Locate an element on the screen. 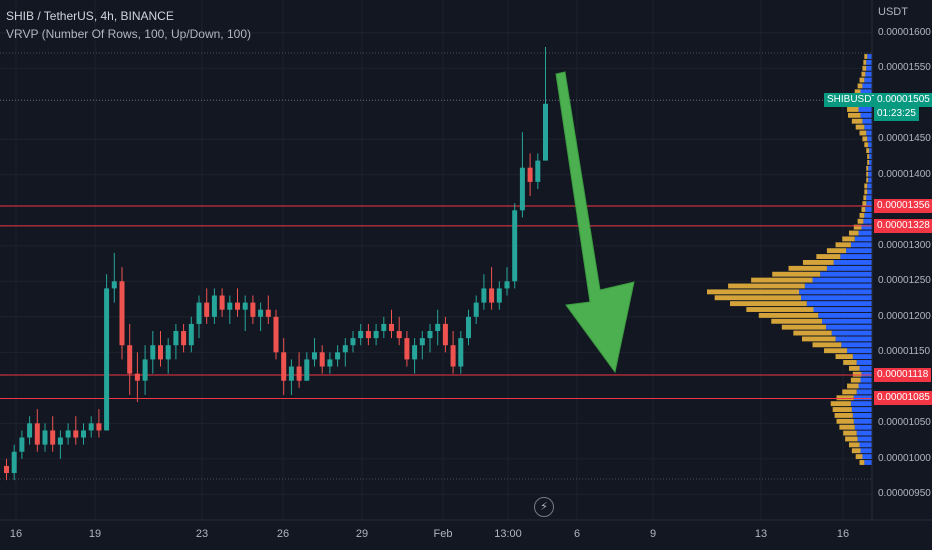  symbol-title: SHIB / TetherUS, 4h, BINANCE is located at coordinates (90, 16).